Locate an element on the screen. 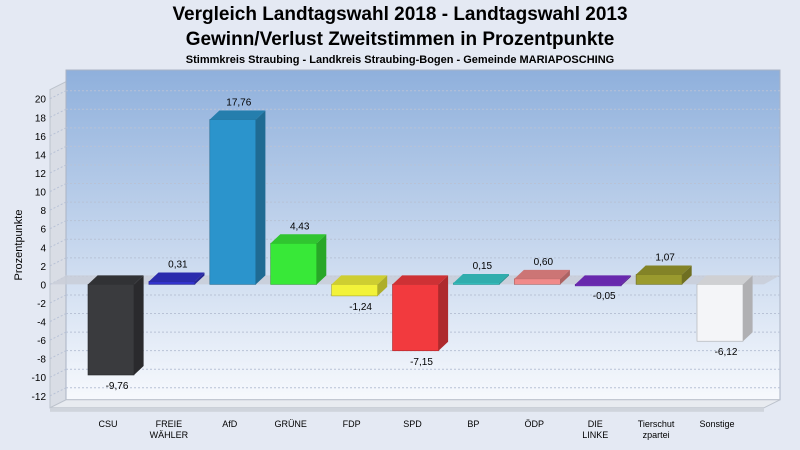  bar-bp is located at coordinates (476, 283).